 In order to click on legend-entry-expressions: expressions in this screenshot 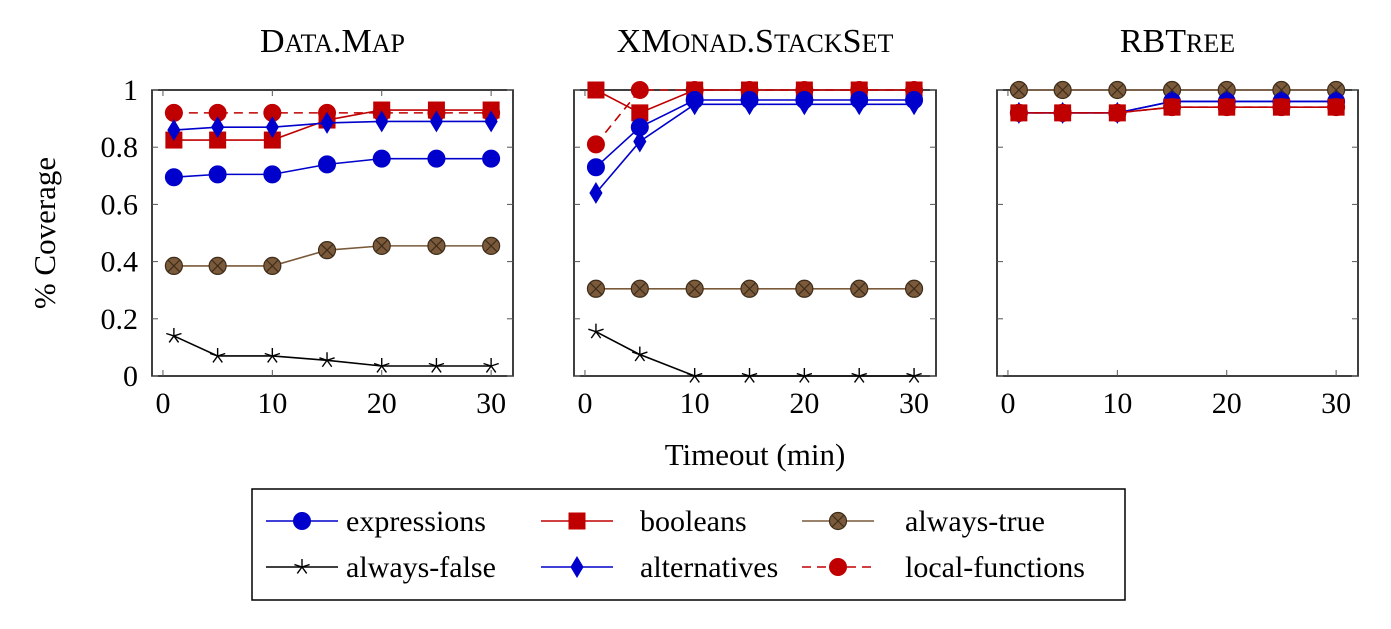, I will do `click(376, 521)`.